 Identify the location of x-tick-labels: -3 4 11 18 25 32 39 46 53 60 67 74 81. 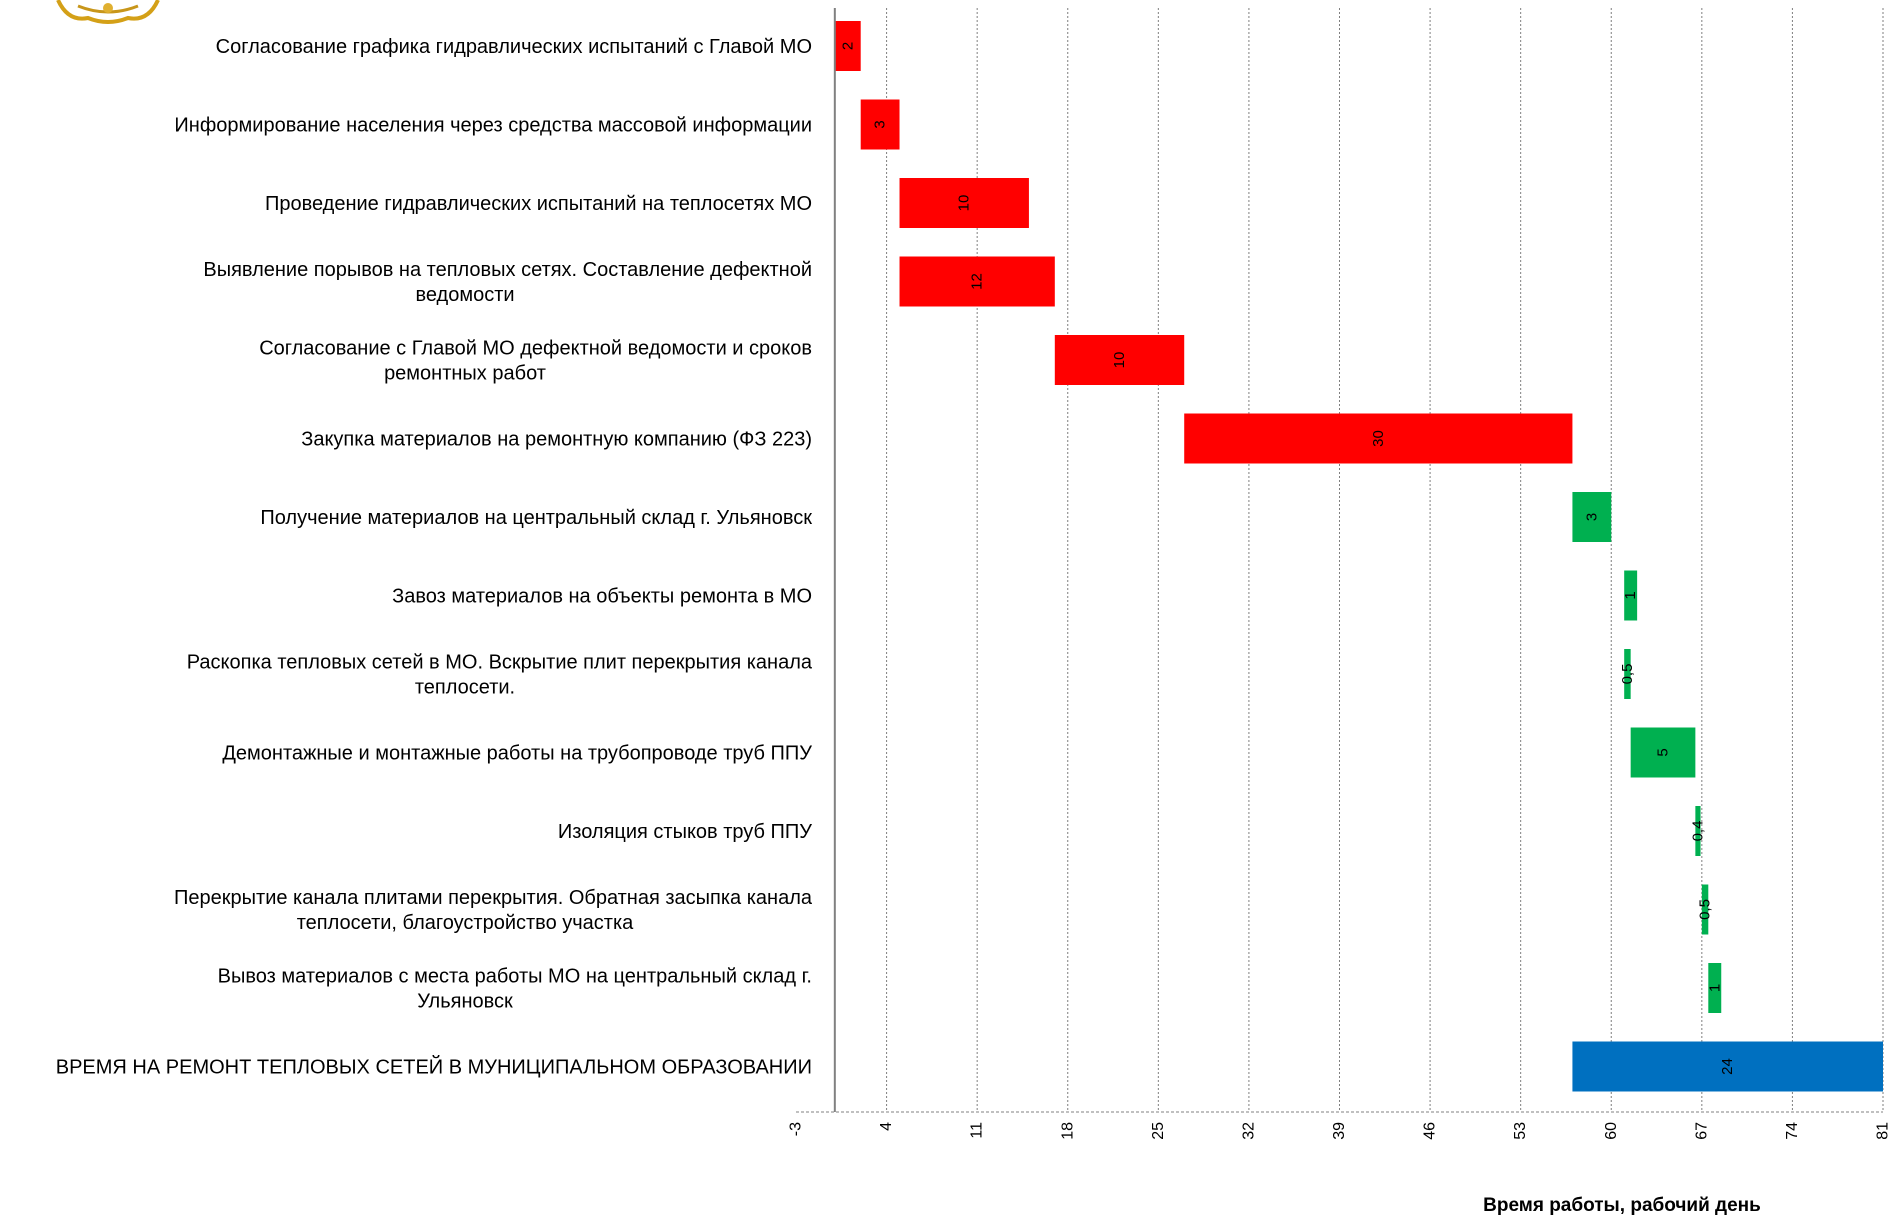
(1338, 1131).